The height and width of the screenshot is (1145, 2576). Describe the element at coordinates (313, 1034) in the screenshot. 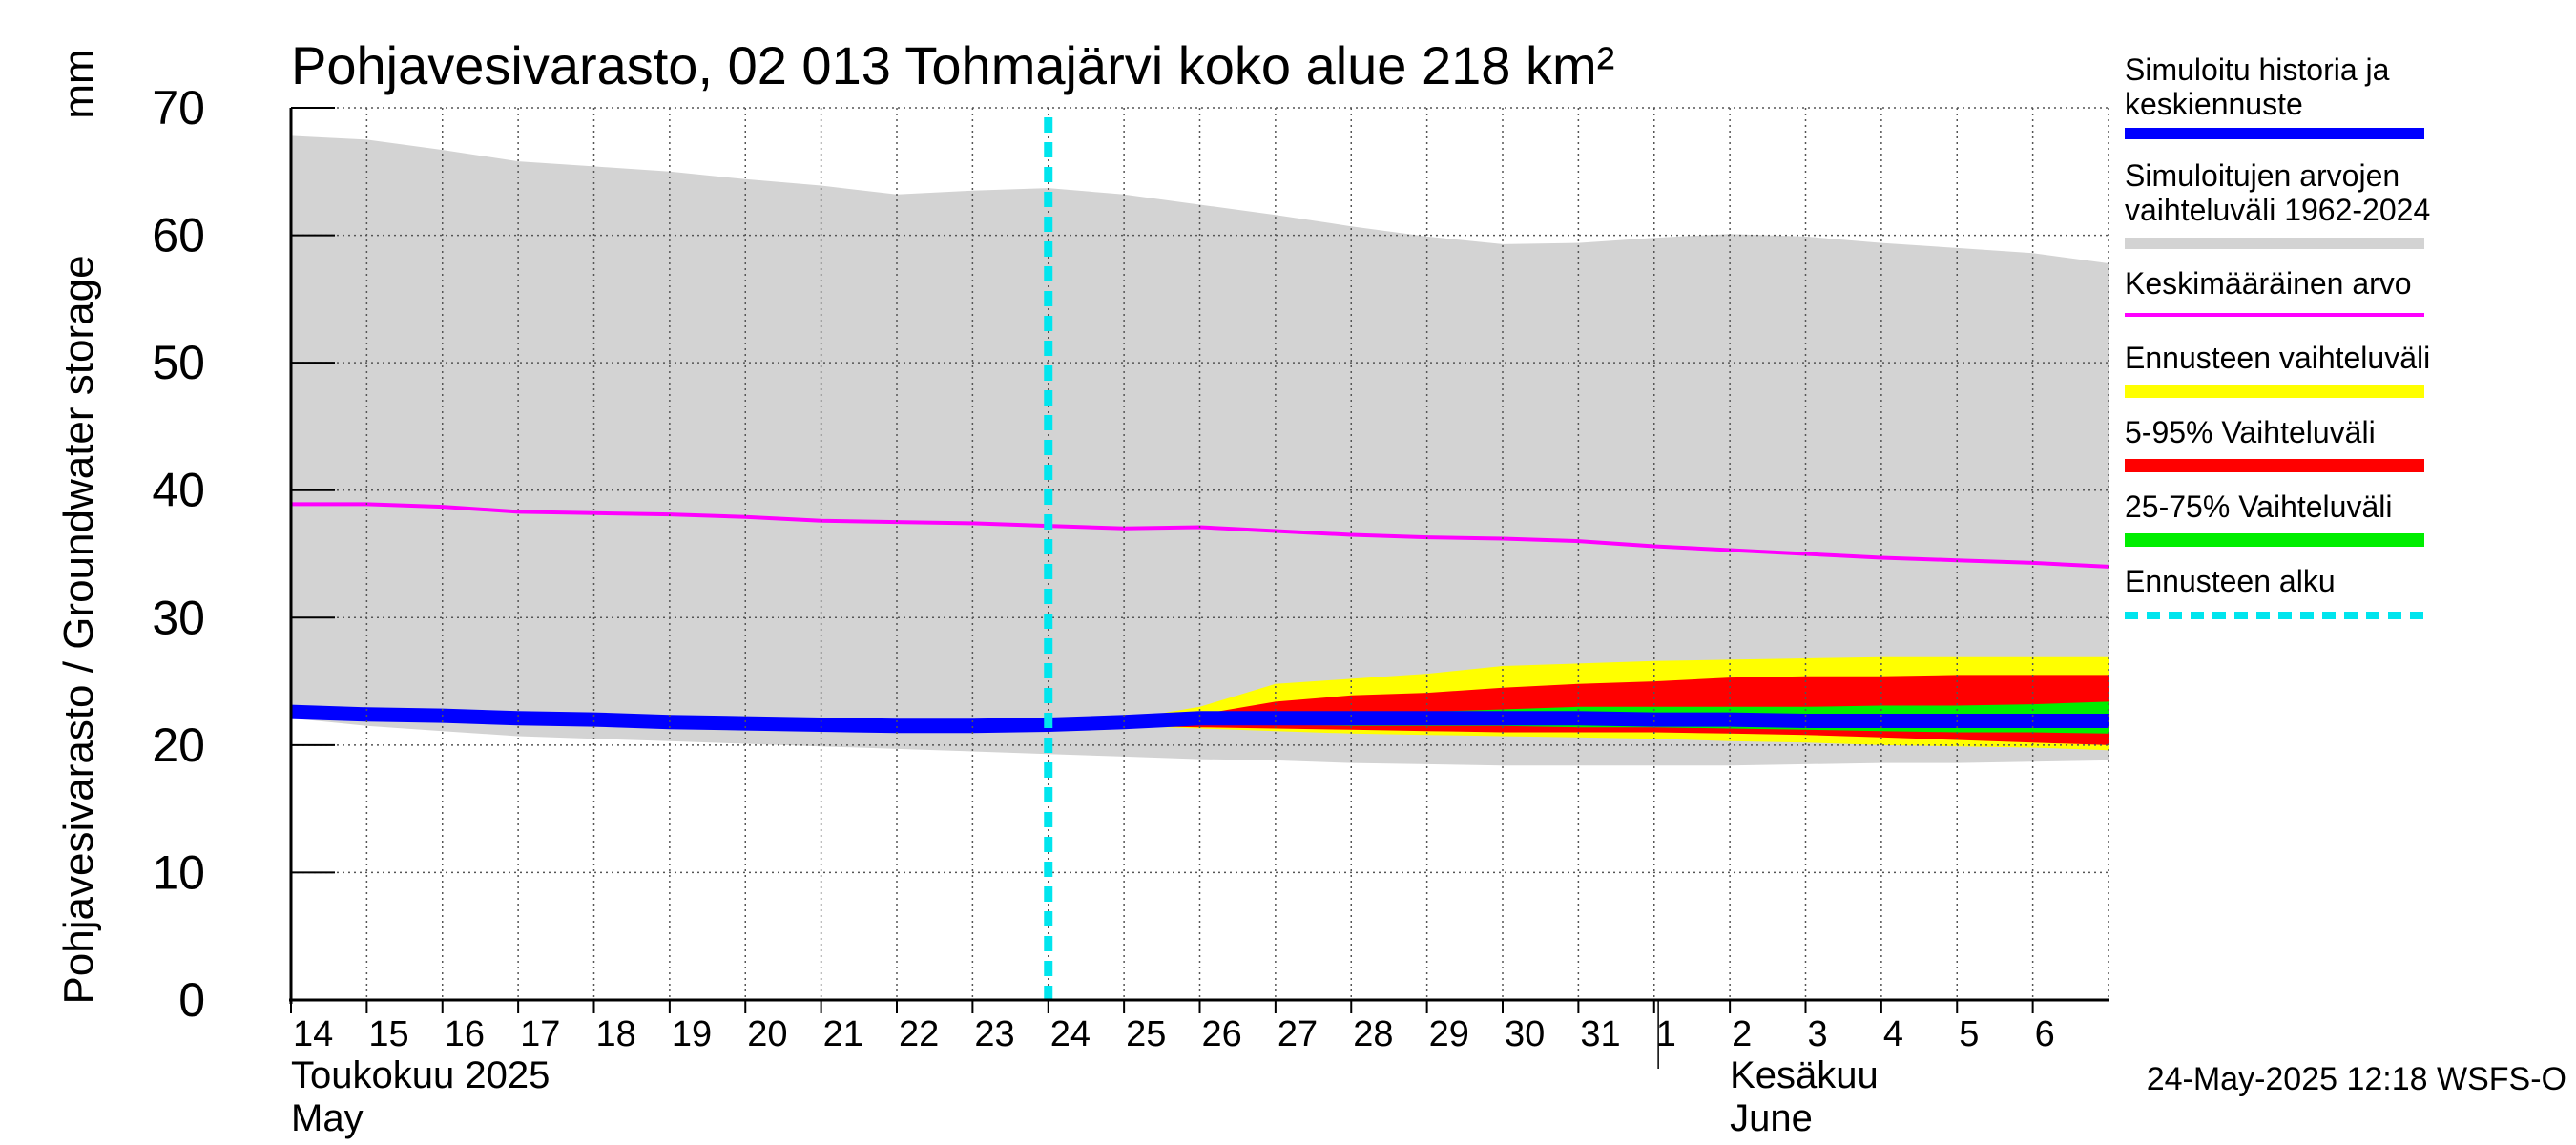

I see `x-tick-label: 14` at that location.